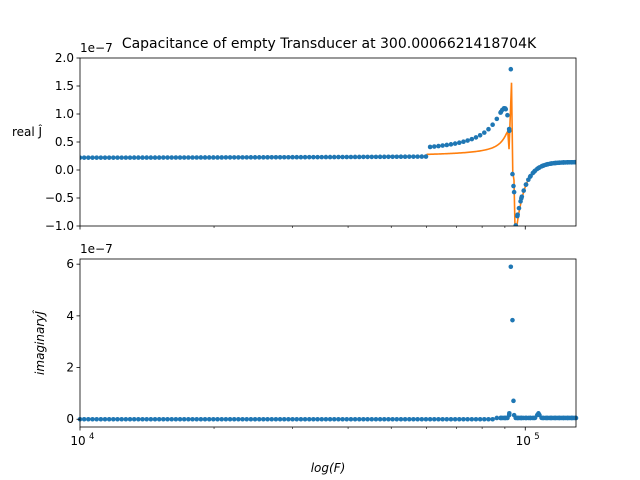  Describe the element at coordinates (70, 419) in the screenshot. I see `y-tick-label: 0` at that location.